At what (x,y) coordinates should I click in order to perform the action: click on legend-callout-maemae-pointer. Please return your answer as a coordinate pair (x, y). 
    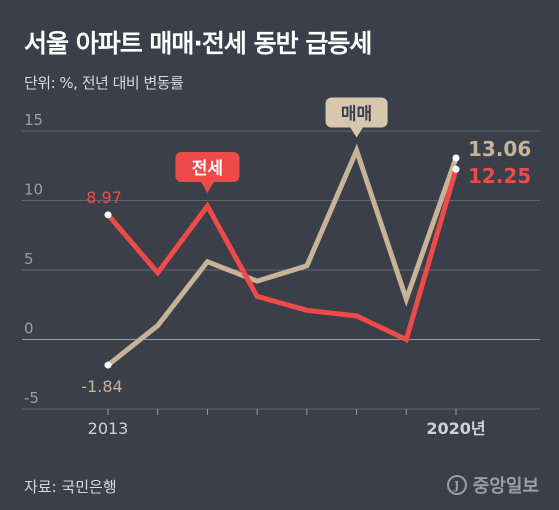
    Looking at the image, I should click on (356, 132).